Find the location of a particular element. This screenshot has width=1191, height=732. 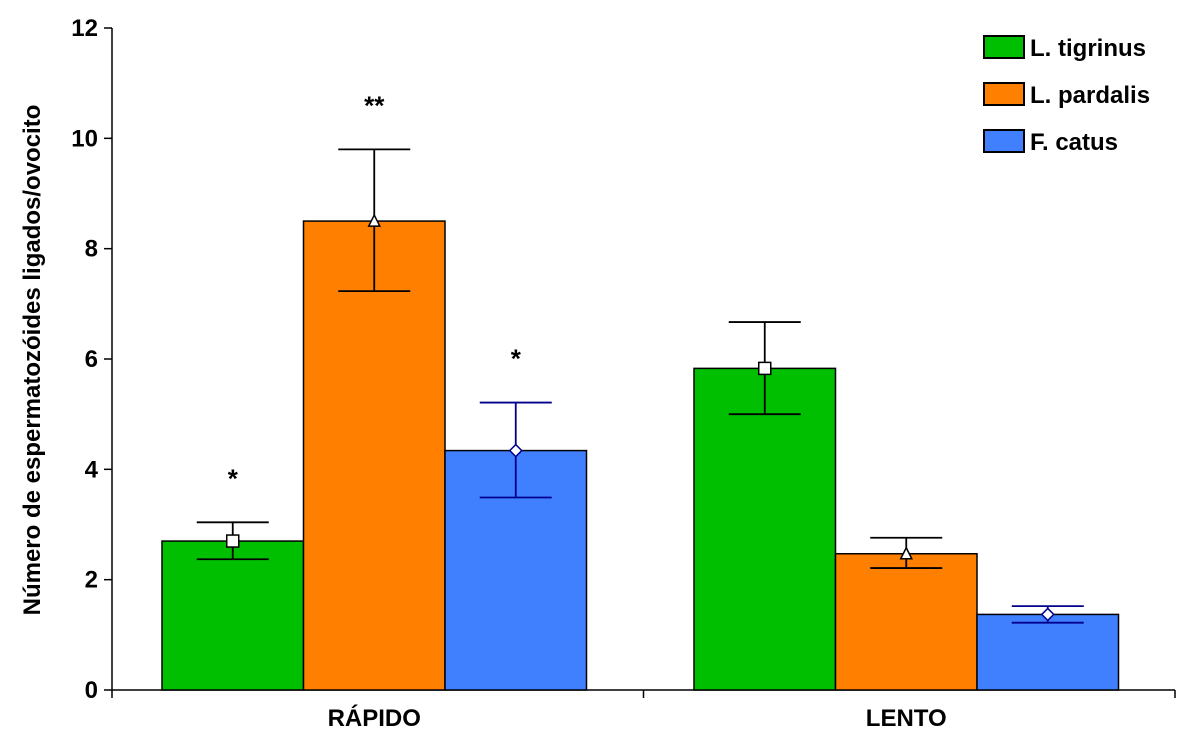

legend: L. tigrinus L. pardalis F. catus is located at coordinates (1066, 95).